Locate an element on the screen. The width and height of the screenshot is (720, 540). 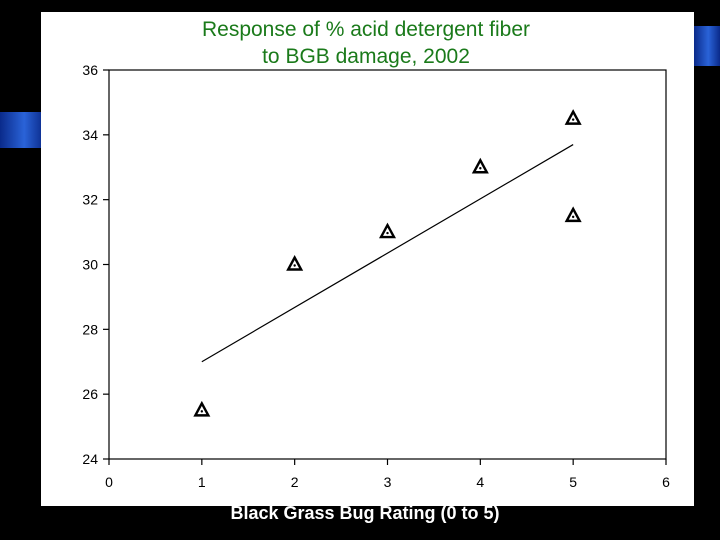
background-accent-bar-right is located at coordinates (707, 46).